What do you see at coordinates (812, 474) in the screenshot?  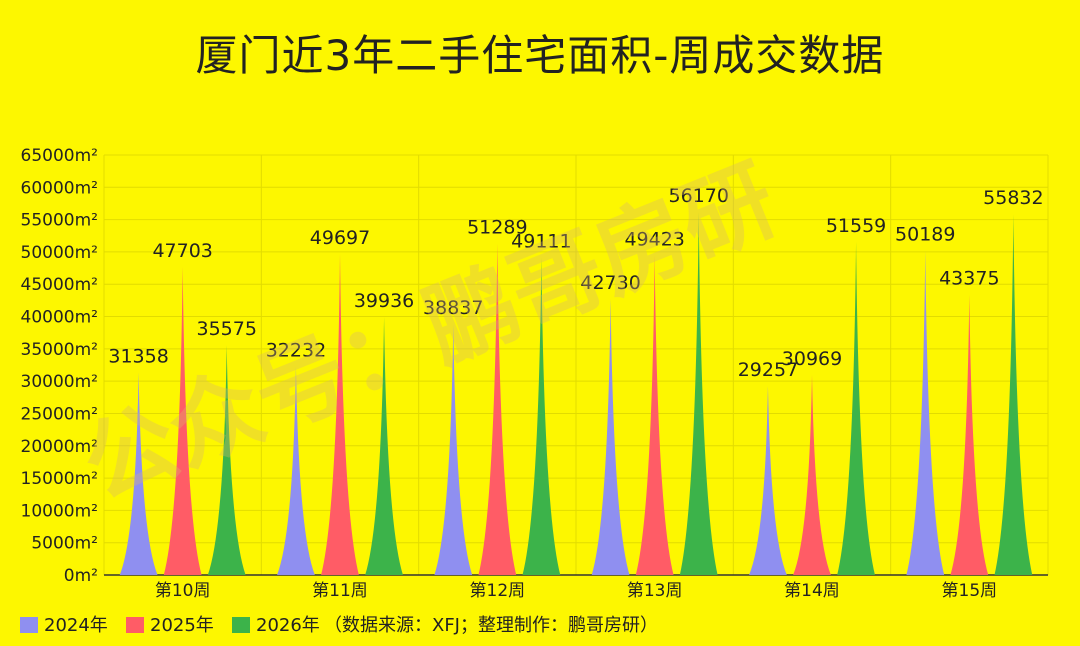 I see `spike-2025年-第14周` at bounding box center [812, 474].